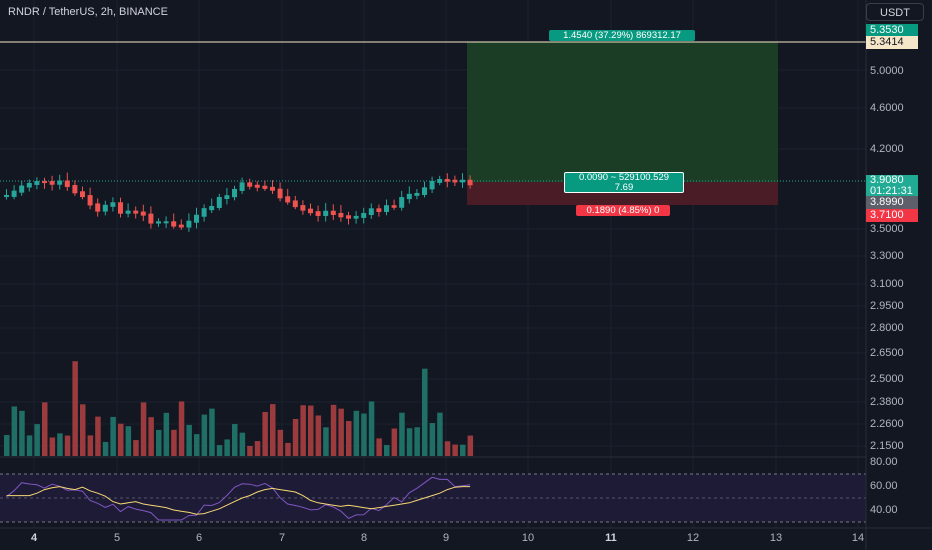 The height and width of the screenshot is (550, 932). I want to click on stop-price-tag: 3.7100, so click(892, 215).